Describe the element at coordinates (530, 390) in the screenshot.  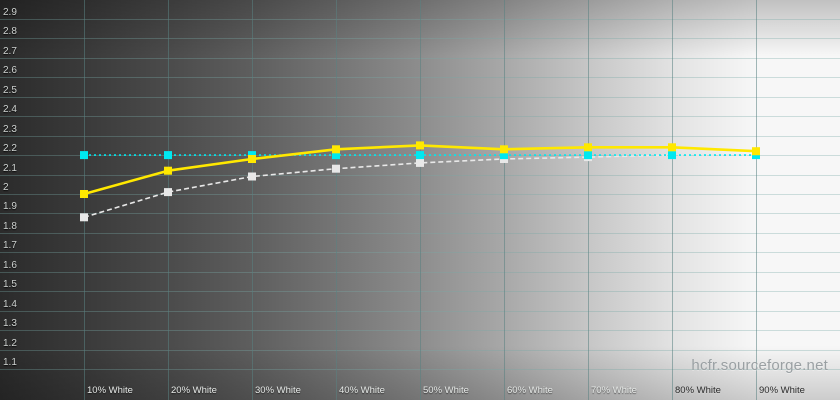
I see `x-axis-tick-label: 60% White` at that location.